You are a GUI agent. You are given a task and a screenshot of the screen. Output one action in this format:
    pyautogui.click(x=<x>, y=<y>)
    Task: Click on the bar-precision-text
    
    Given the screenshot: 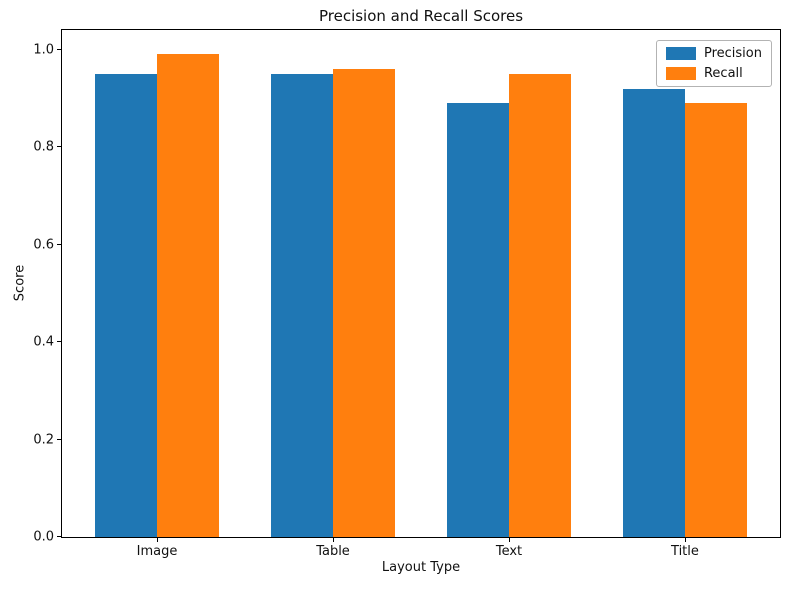 What is the action you would take?
    pyautogui.click(x=478, y=320)
    